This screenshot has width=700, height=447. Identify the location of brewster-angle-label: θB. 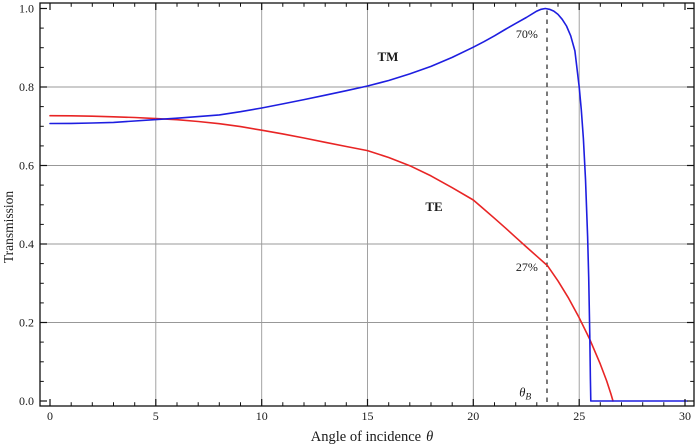
(525, 393).